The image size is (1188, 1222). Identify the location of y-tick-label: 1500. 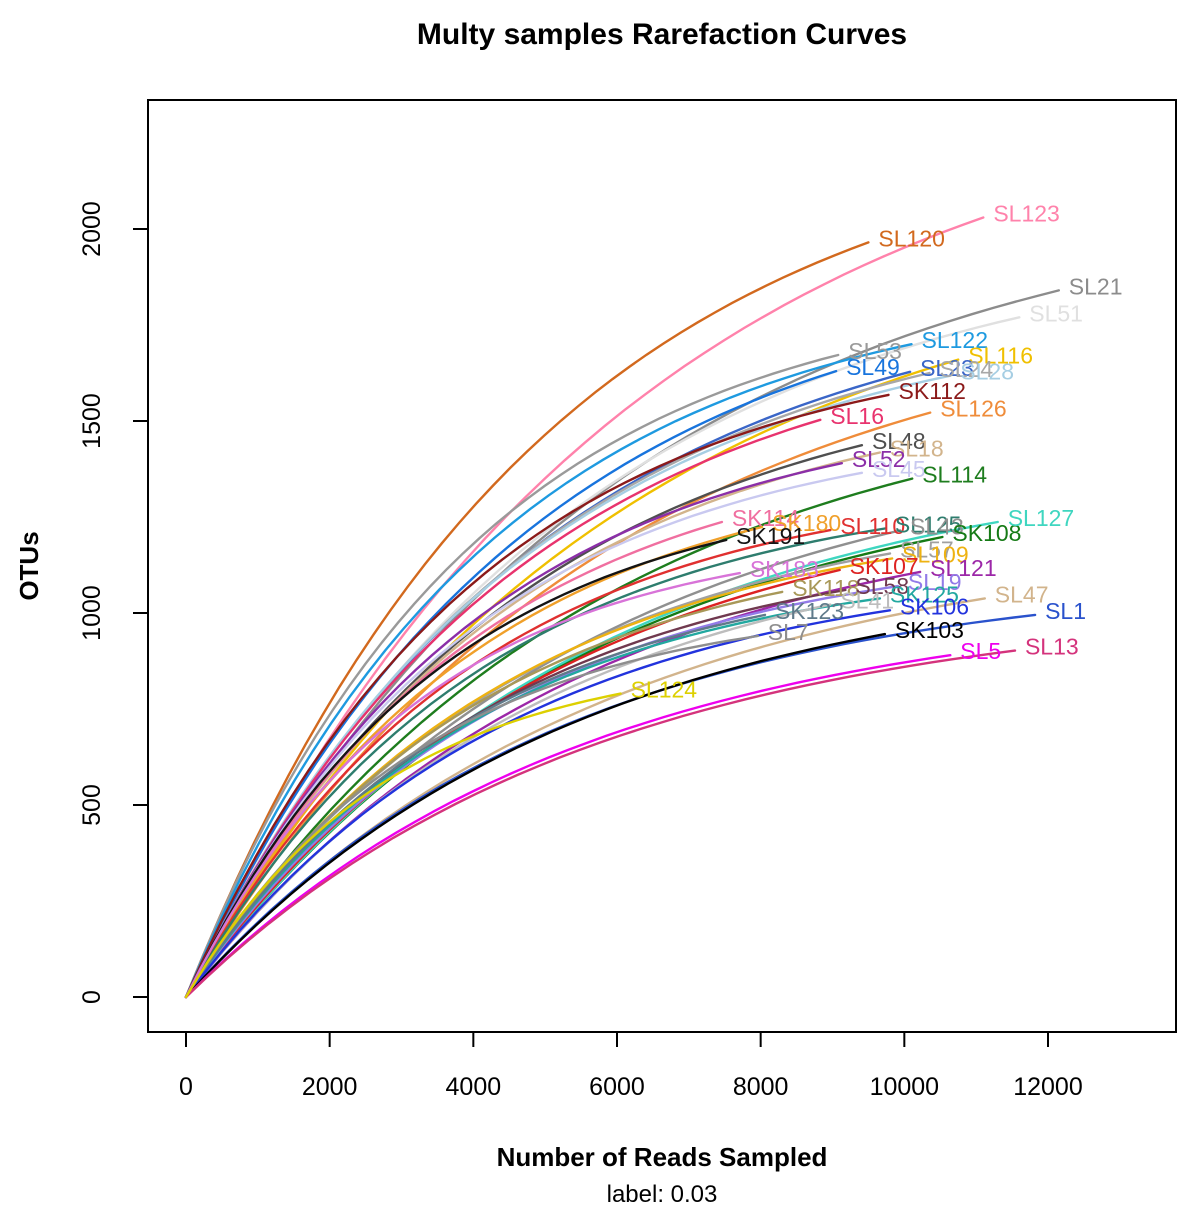
(92, 421).